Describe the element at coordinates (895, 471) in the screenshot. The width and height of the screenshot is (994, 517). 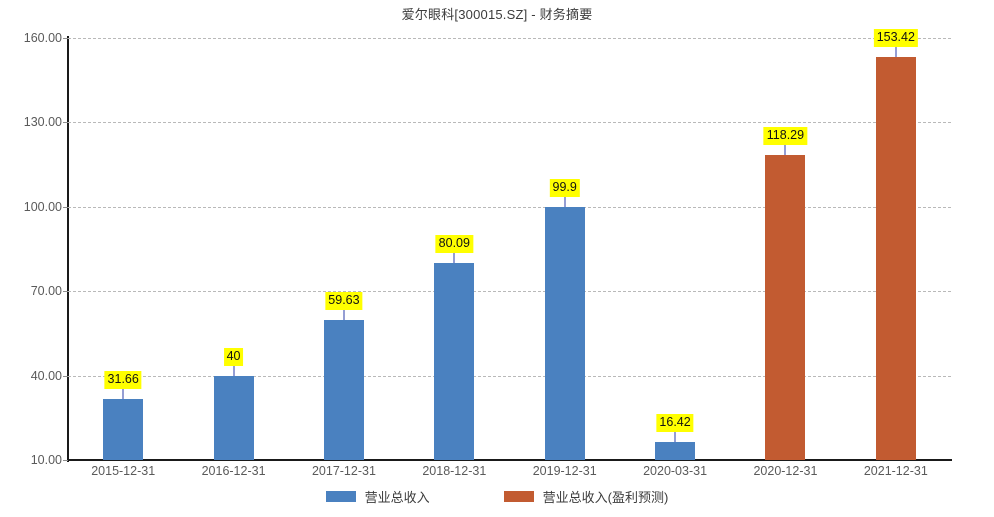
I see `x-axis-tick-label: 2021-12-31` at that location.